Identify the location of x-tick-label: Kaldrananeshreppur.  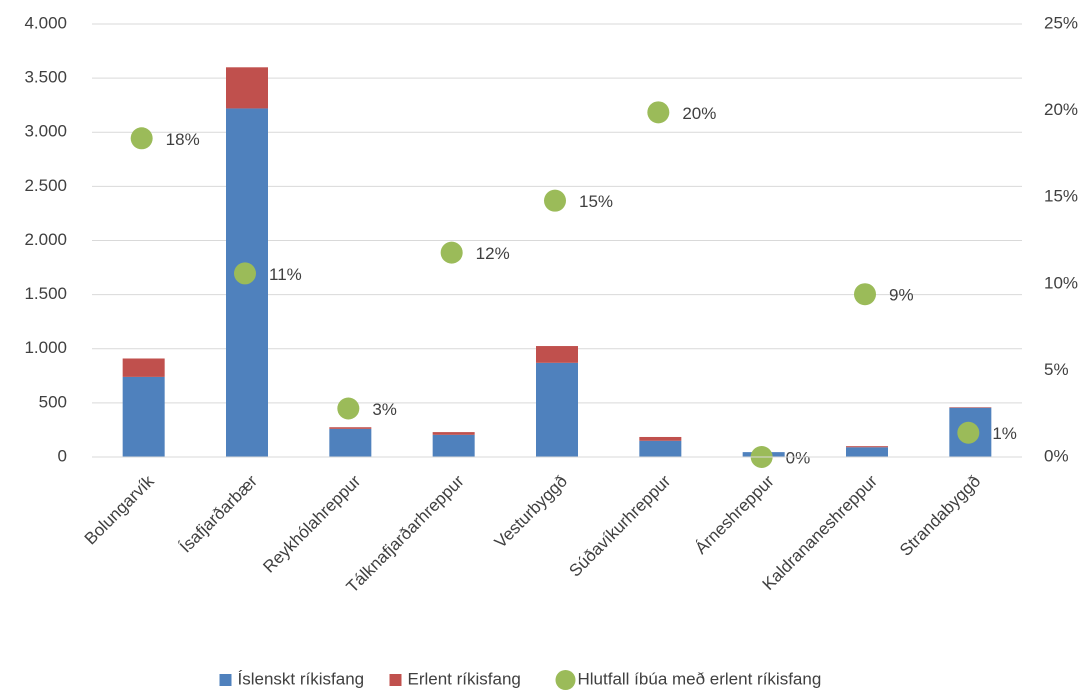
(820, 532).